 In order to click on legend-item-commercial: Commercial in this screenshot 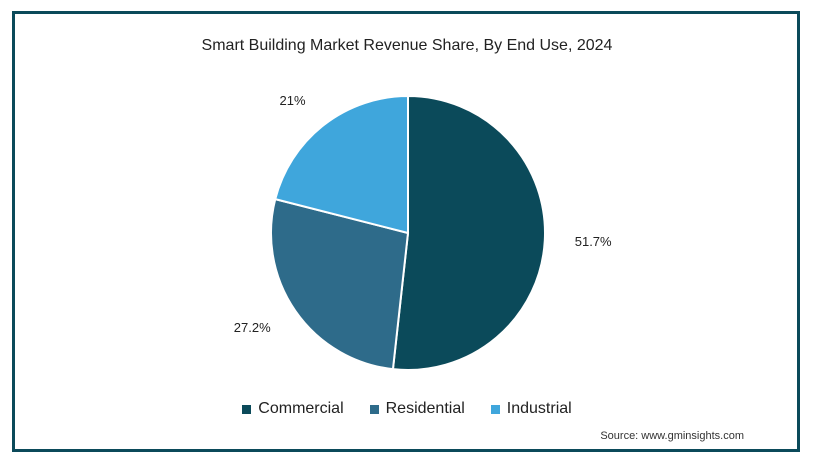, I will do `click(293, 409)`.